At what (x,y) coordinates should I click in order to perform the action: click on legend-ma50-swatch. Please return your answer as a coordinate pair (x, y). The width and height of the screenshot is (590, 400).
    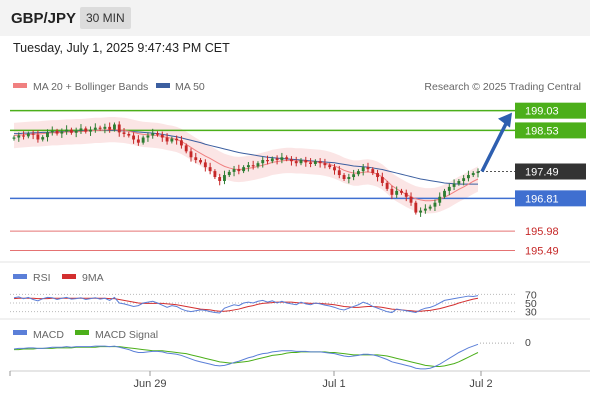
    Looking at the image, I should click on (163, 85).